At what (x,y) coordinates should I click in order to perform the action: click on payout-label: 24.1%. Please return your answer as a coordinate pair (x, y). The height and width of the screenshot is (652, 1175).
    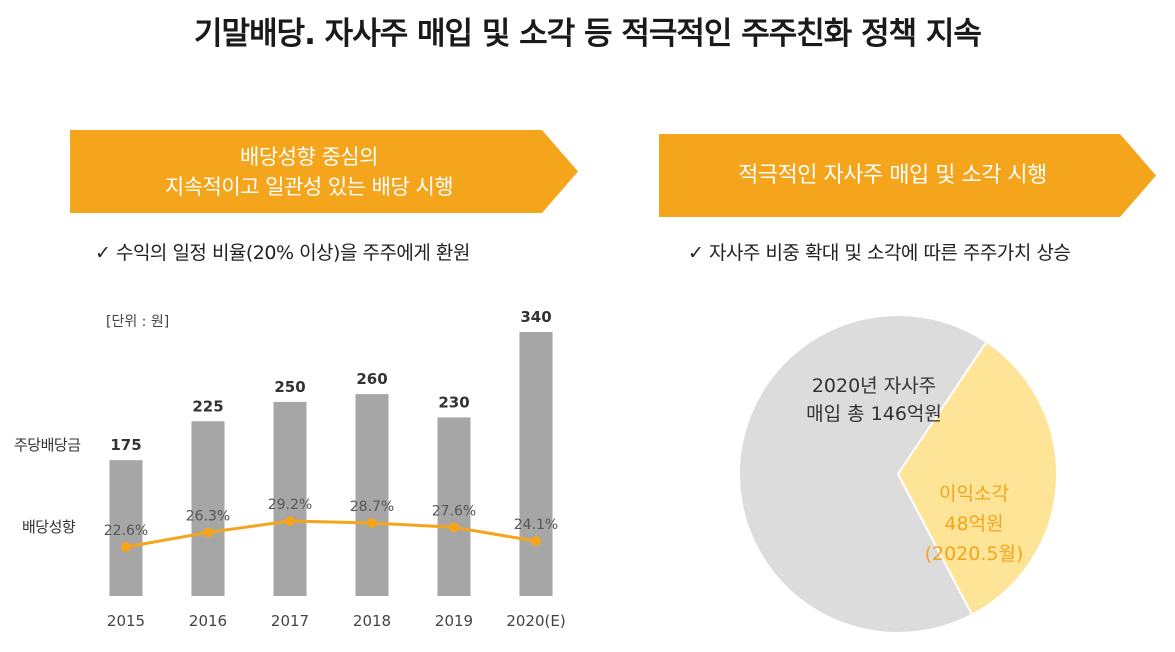
    Looking at the image, I should click on (536, 525).